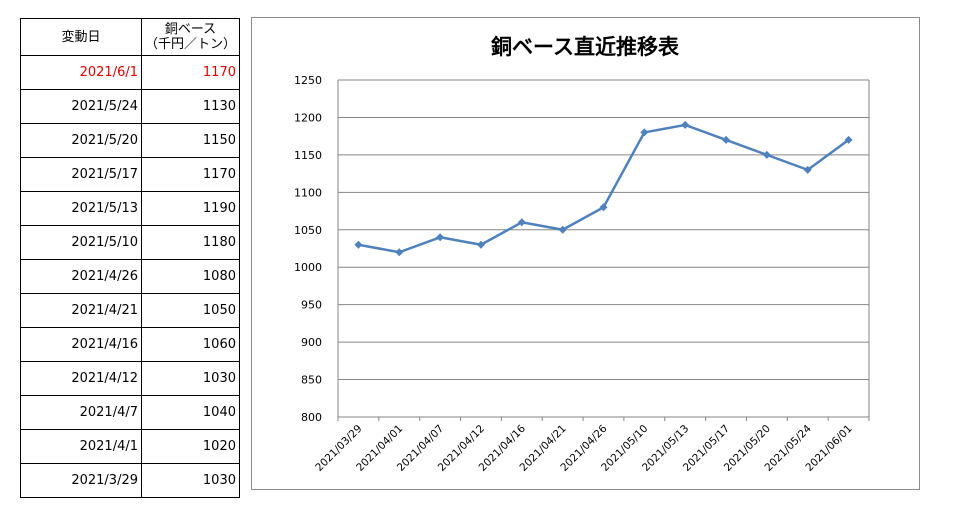 This screenshot has height=515, width=956. I want to click on series-line, so click(604, 188).